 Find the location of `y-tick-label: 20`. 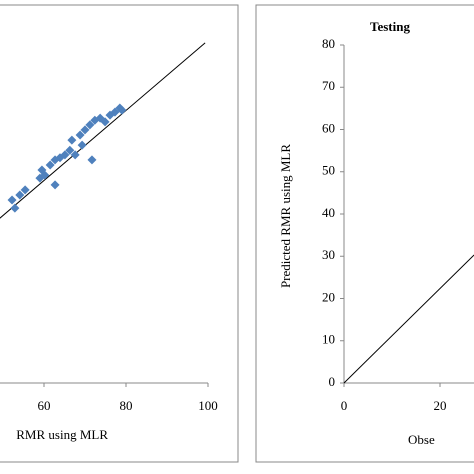

y-tick-label: 20 is located at coordinates (328, 296).